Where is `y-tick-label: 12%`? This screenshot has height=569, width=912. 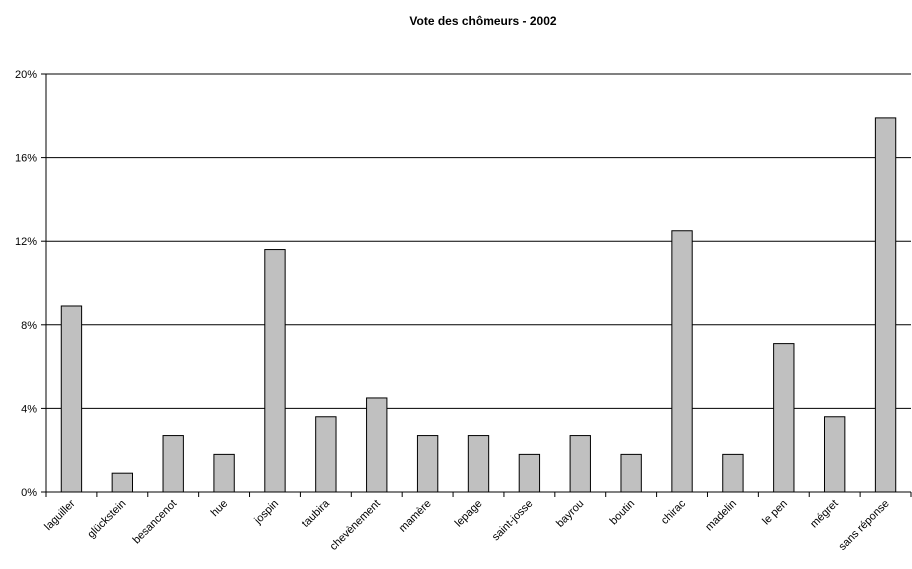
y-tick-label: 12% is located at coordinates (26, 242).